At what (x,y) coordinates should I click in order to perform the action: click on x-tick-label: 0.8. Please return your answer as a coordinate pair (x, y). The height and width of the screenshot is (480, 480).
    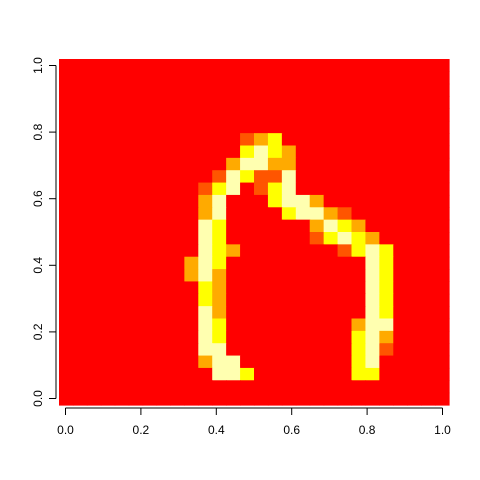
    Looking at the image, I should click on (367, 430).